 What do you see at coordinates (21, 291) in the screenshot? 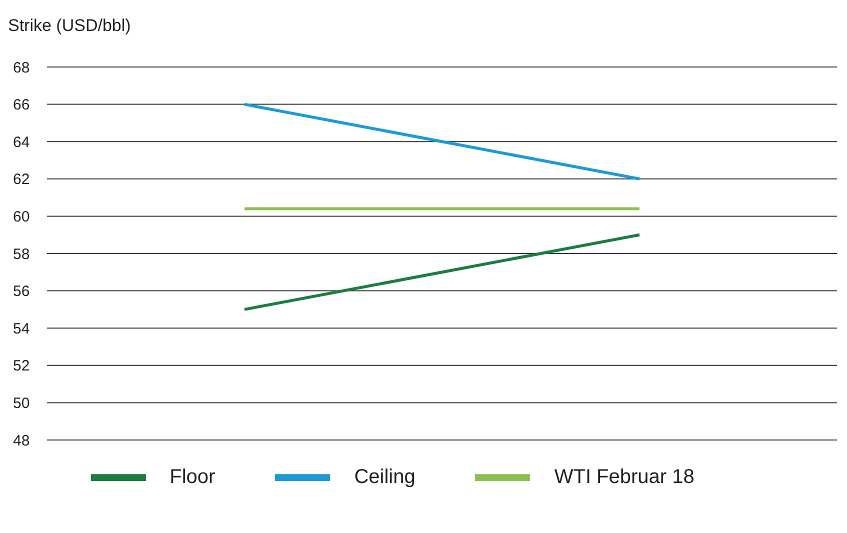
I see `y-tick-label: 56` at bounding box center [21, 291].